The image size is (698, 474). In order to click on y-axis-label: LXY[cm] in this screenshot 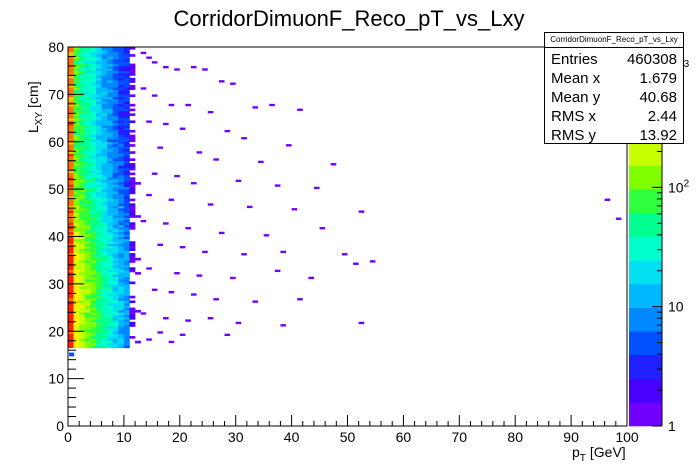, I will do `click(35, 107)`.